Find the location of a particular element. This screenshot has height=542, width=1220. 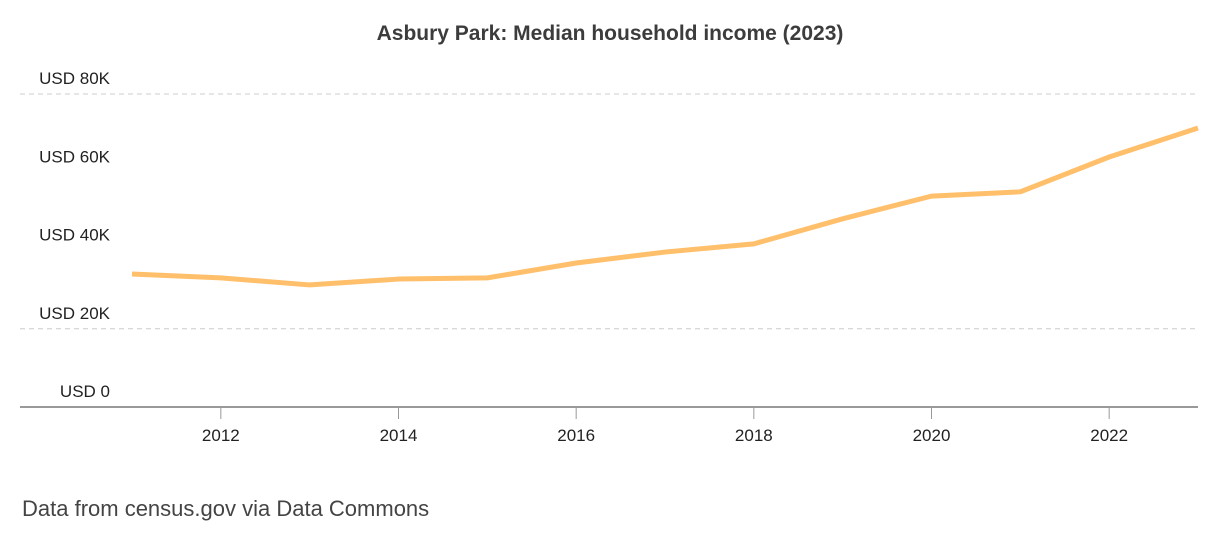

x-tick-label: 2022 is located at coordinates (1109, 435).